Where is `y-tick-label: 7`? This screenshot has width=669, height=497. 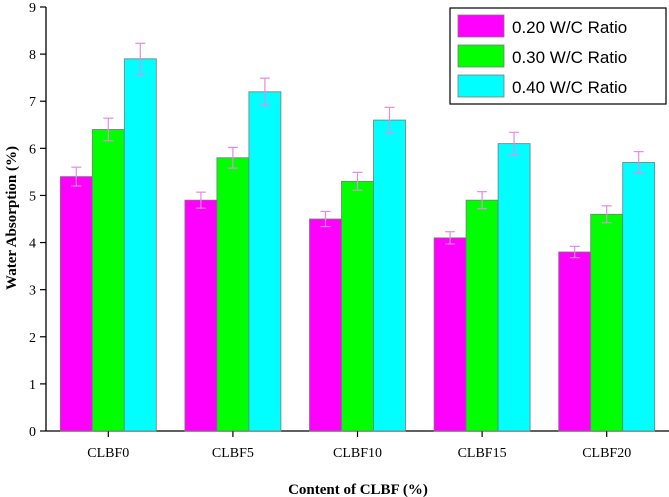 y-tick-label: 7 is located at coordinates (32, 102).